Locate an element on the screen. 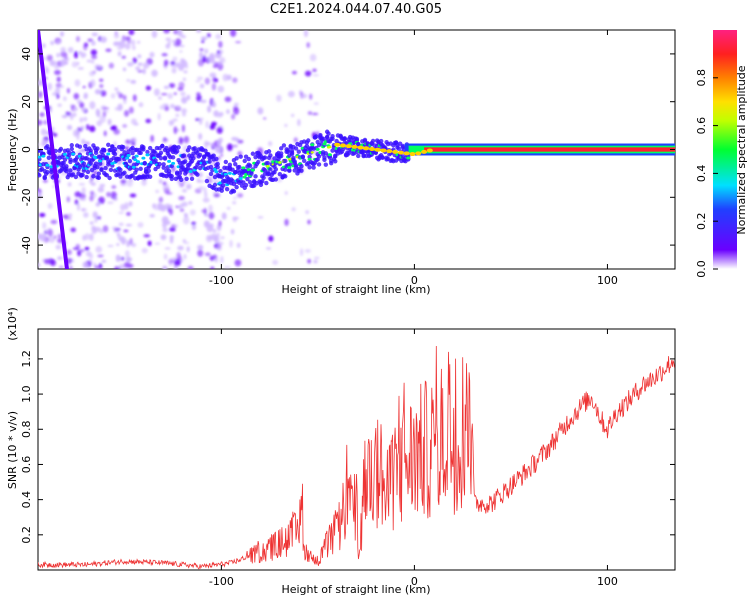  y-tick-label: 0.2 is located at coordinates (26, 535).